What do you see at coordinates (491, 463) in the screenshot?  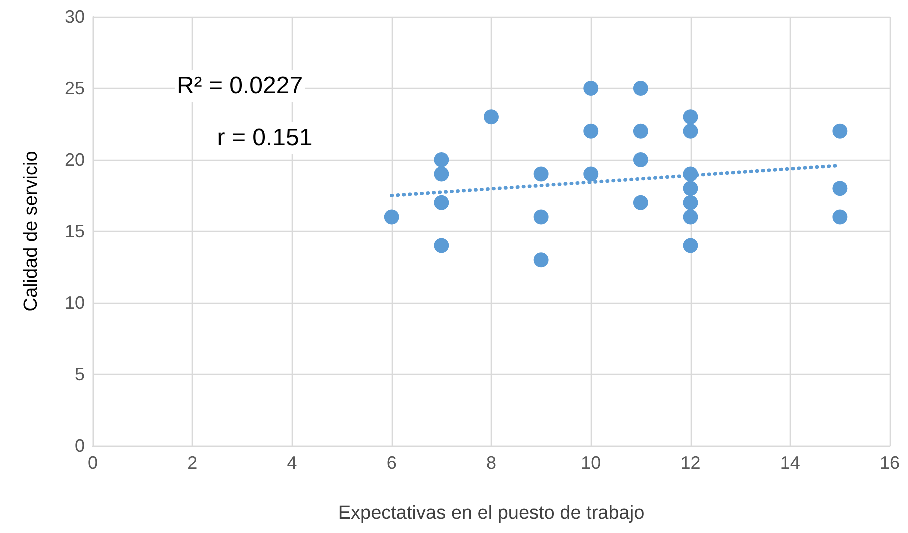 I see `x-tick-label: 8` at bounding box center [491, 463].